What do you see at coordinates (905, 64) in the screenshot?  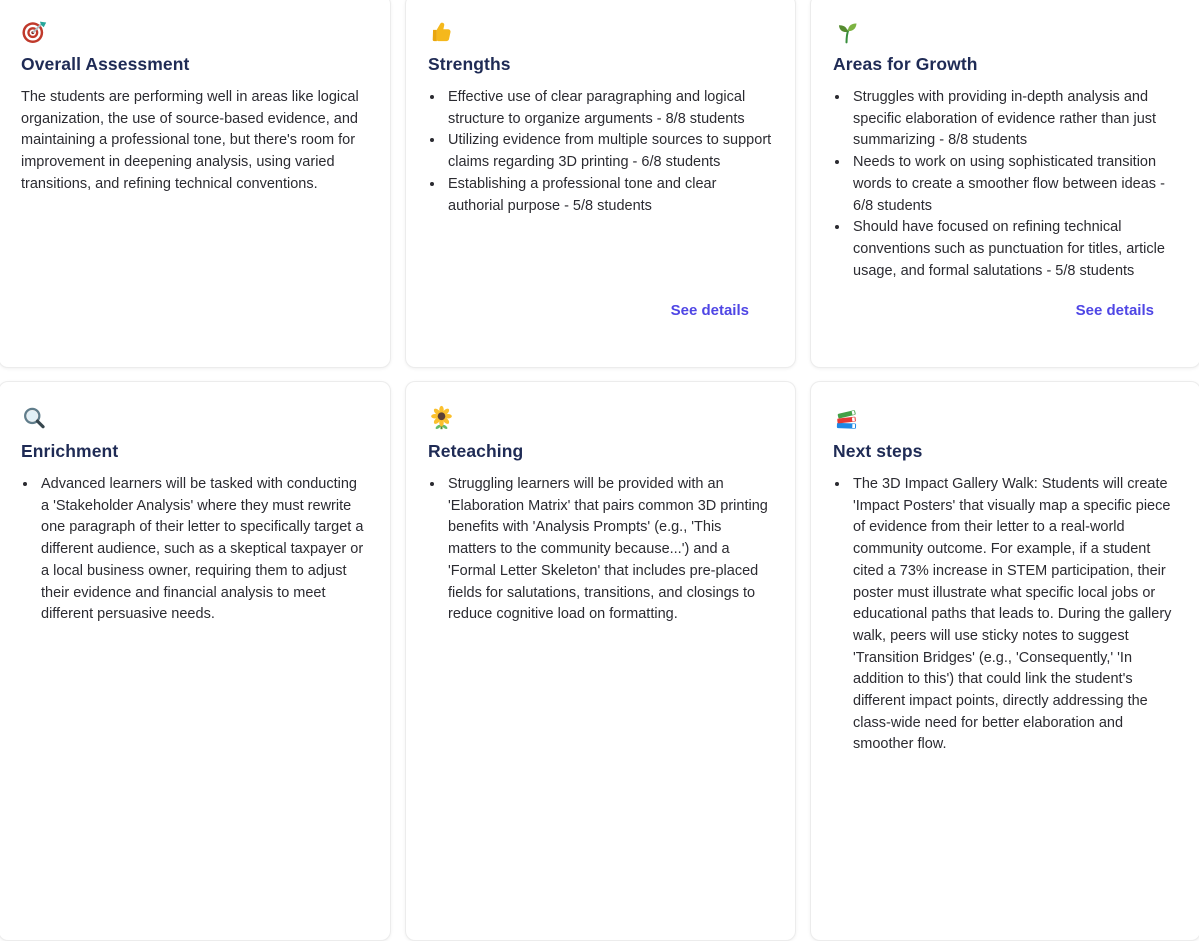 I see `card-title: Areas for Growth` at bounding box center [905, 64].